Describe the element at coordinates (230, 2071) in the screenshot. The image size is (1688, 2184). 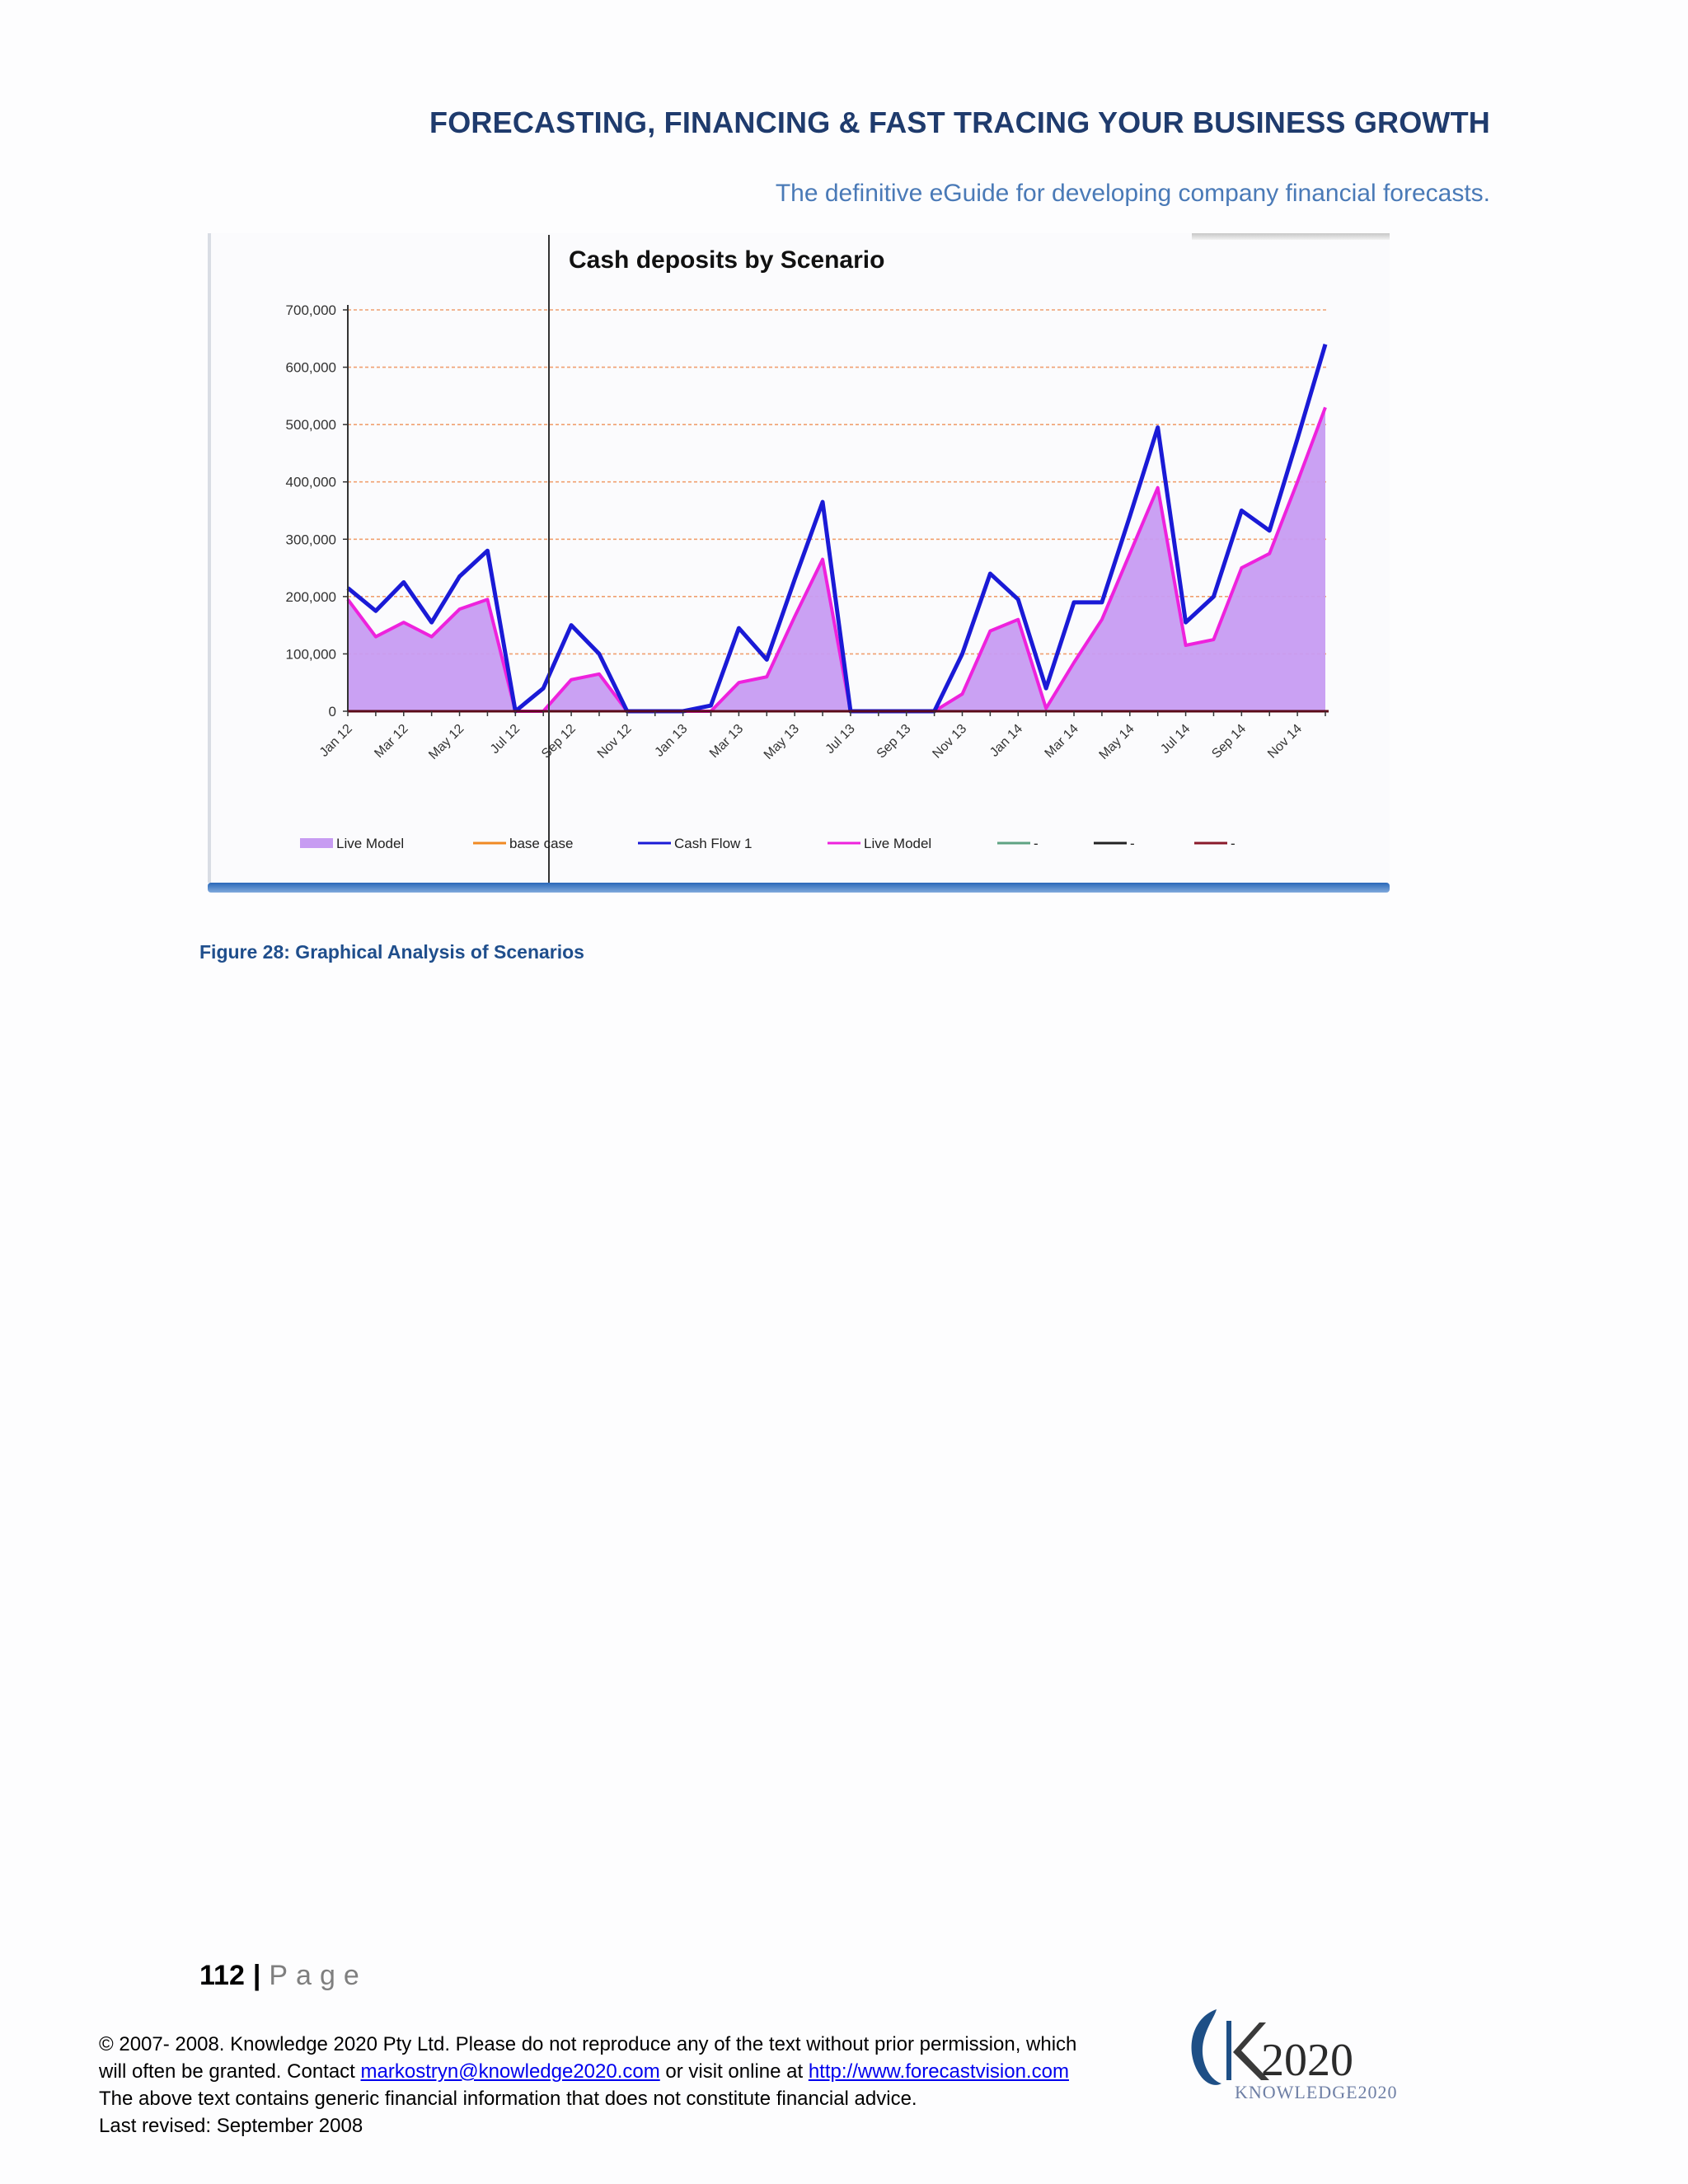
I see `footer-contact-text: will often be granted. Contact` at that location.